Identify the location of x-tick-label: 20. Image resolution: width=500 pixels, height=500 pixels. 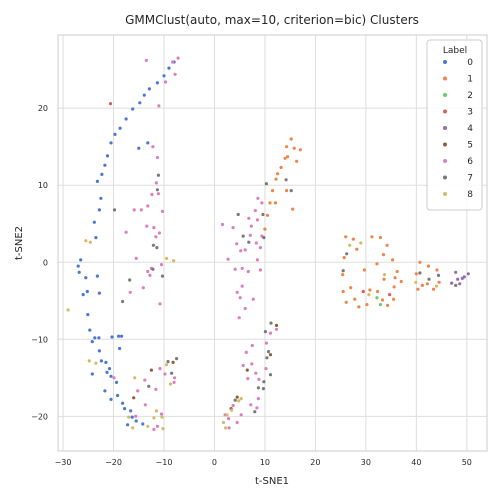
(315, 462).